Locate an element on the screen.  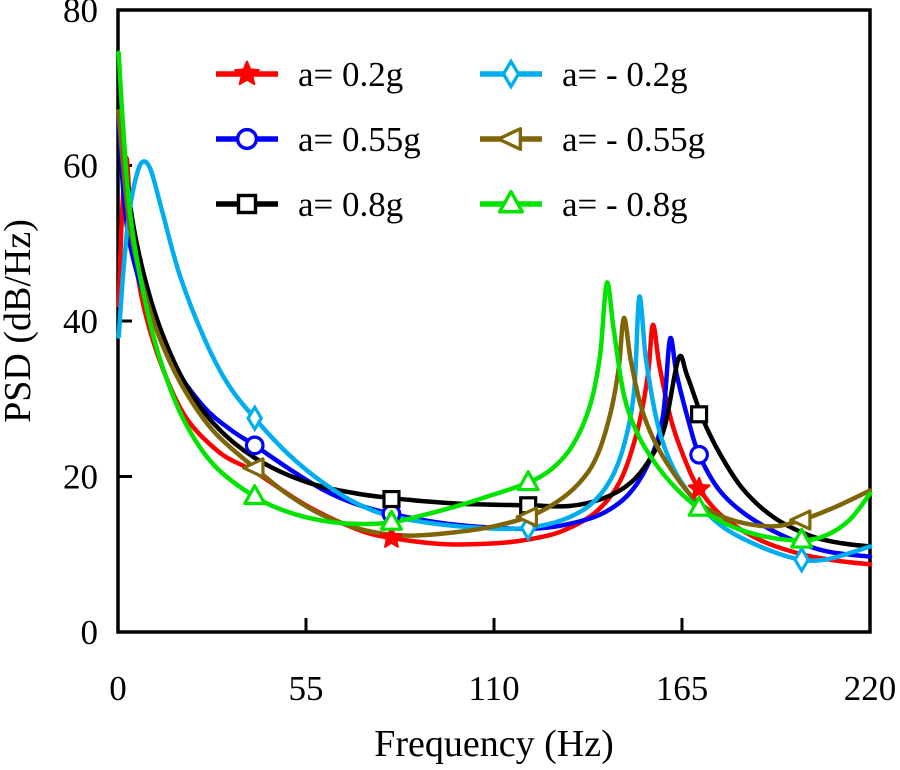
legend-item-1: a= 0.55g is located at coordinates (318, 139).